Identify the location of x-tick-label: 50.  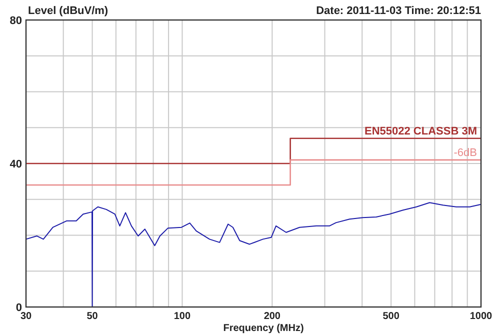
(92, 316).